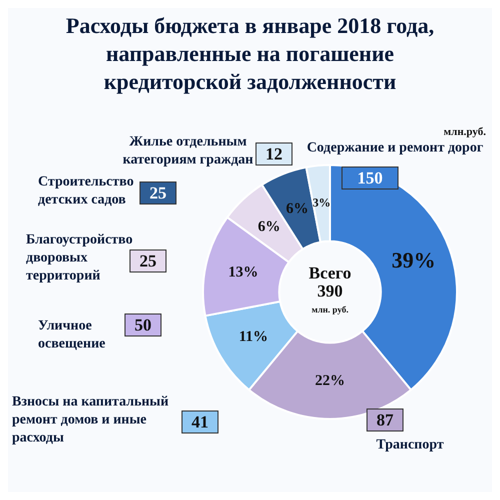  I want to click on text: Всего, so click(330, 272).